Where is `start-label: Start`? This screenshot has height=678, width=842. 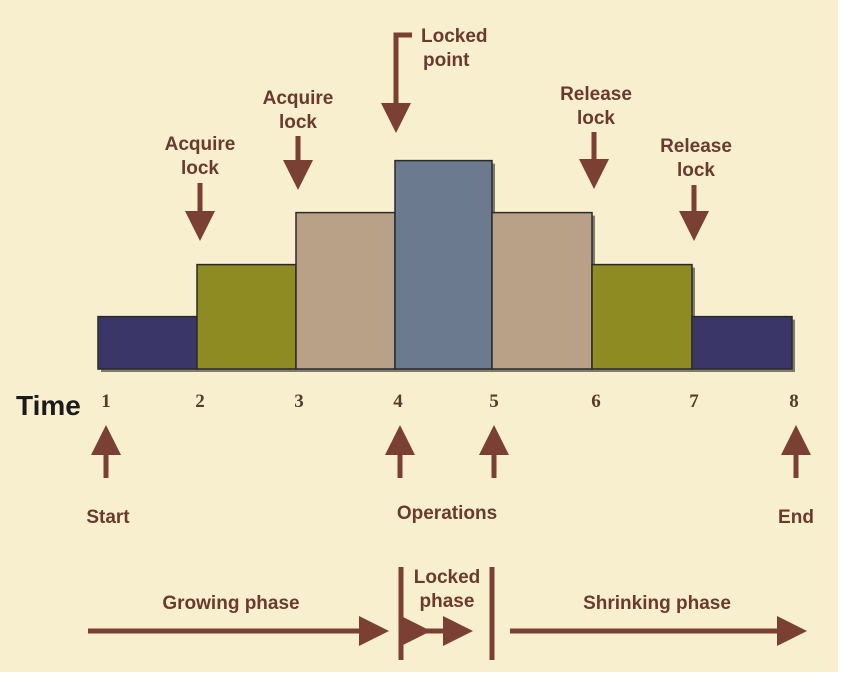 start-label: Start is located at coordinates (108, 517).